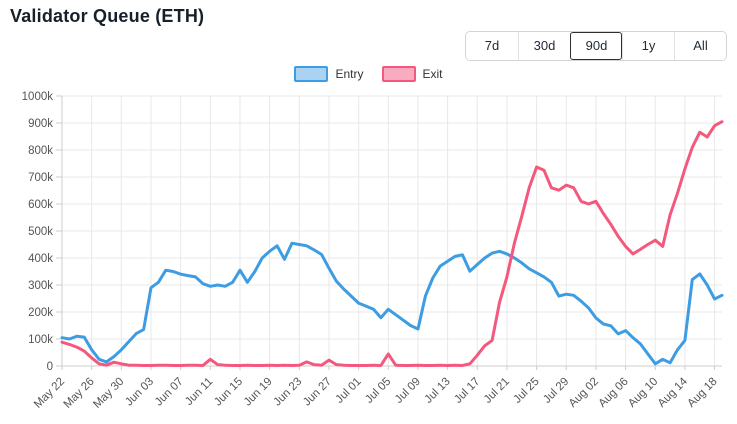  I want to click on x-axis-label: Jul 25, so click(527, 391).